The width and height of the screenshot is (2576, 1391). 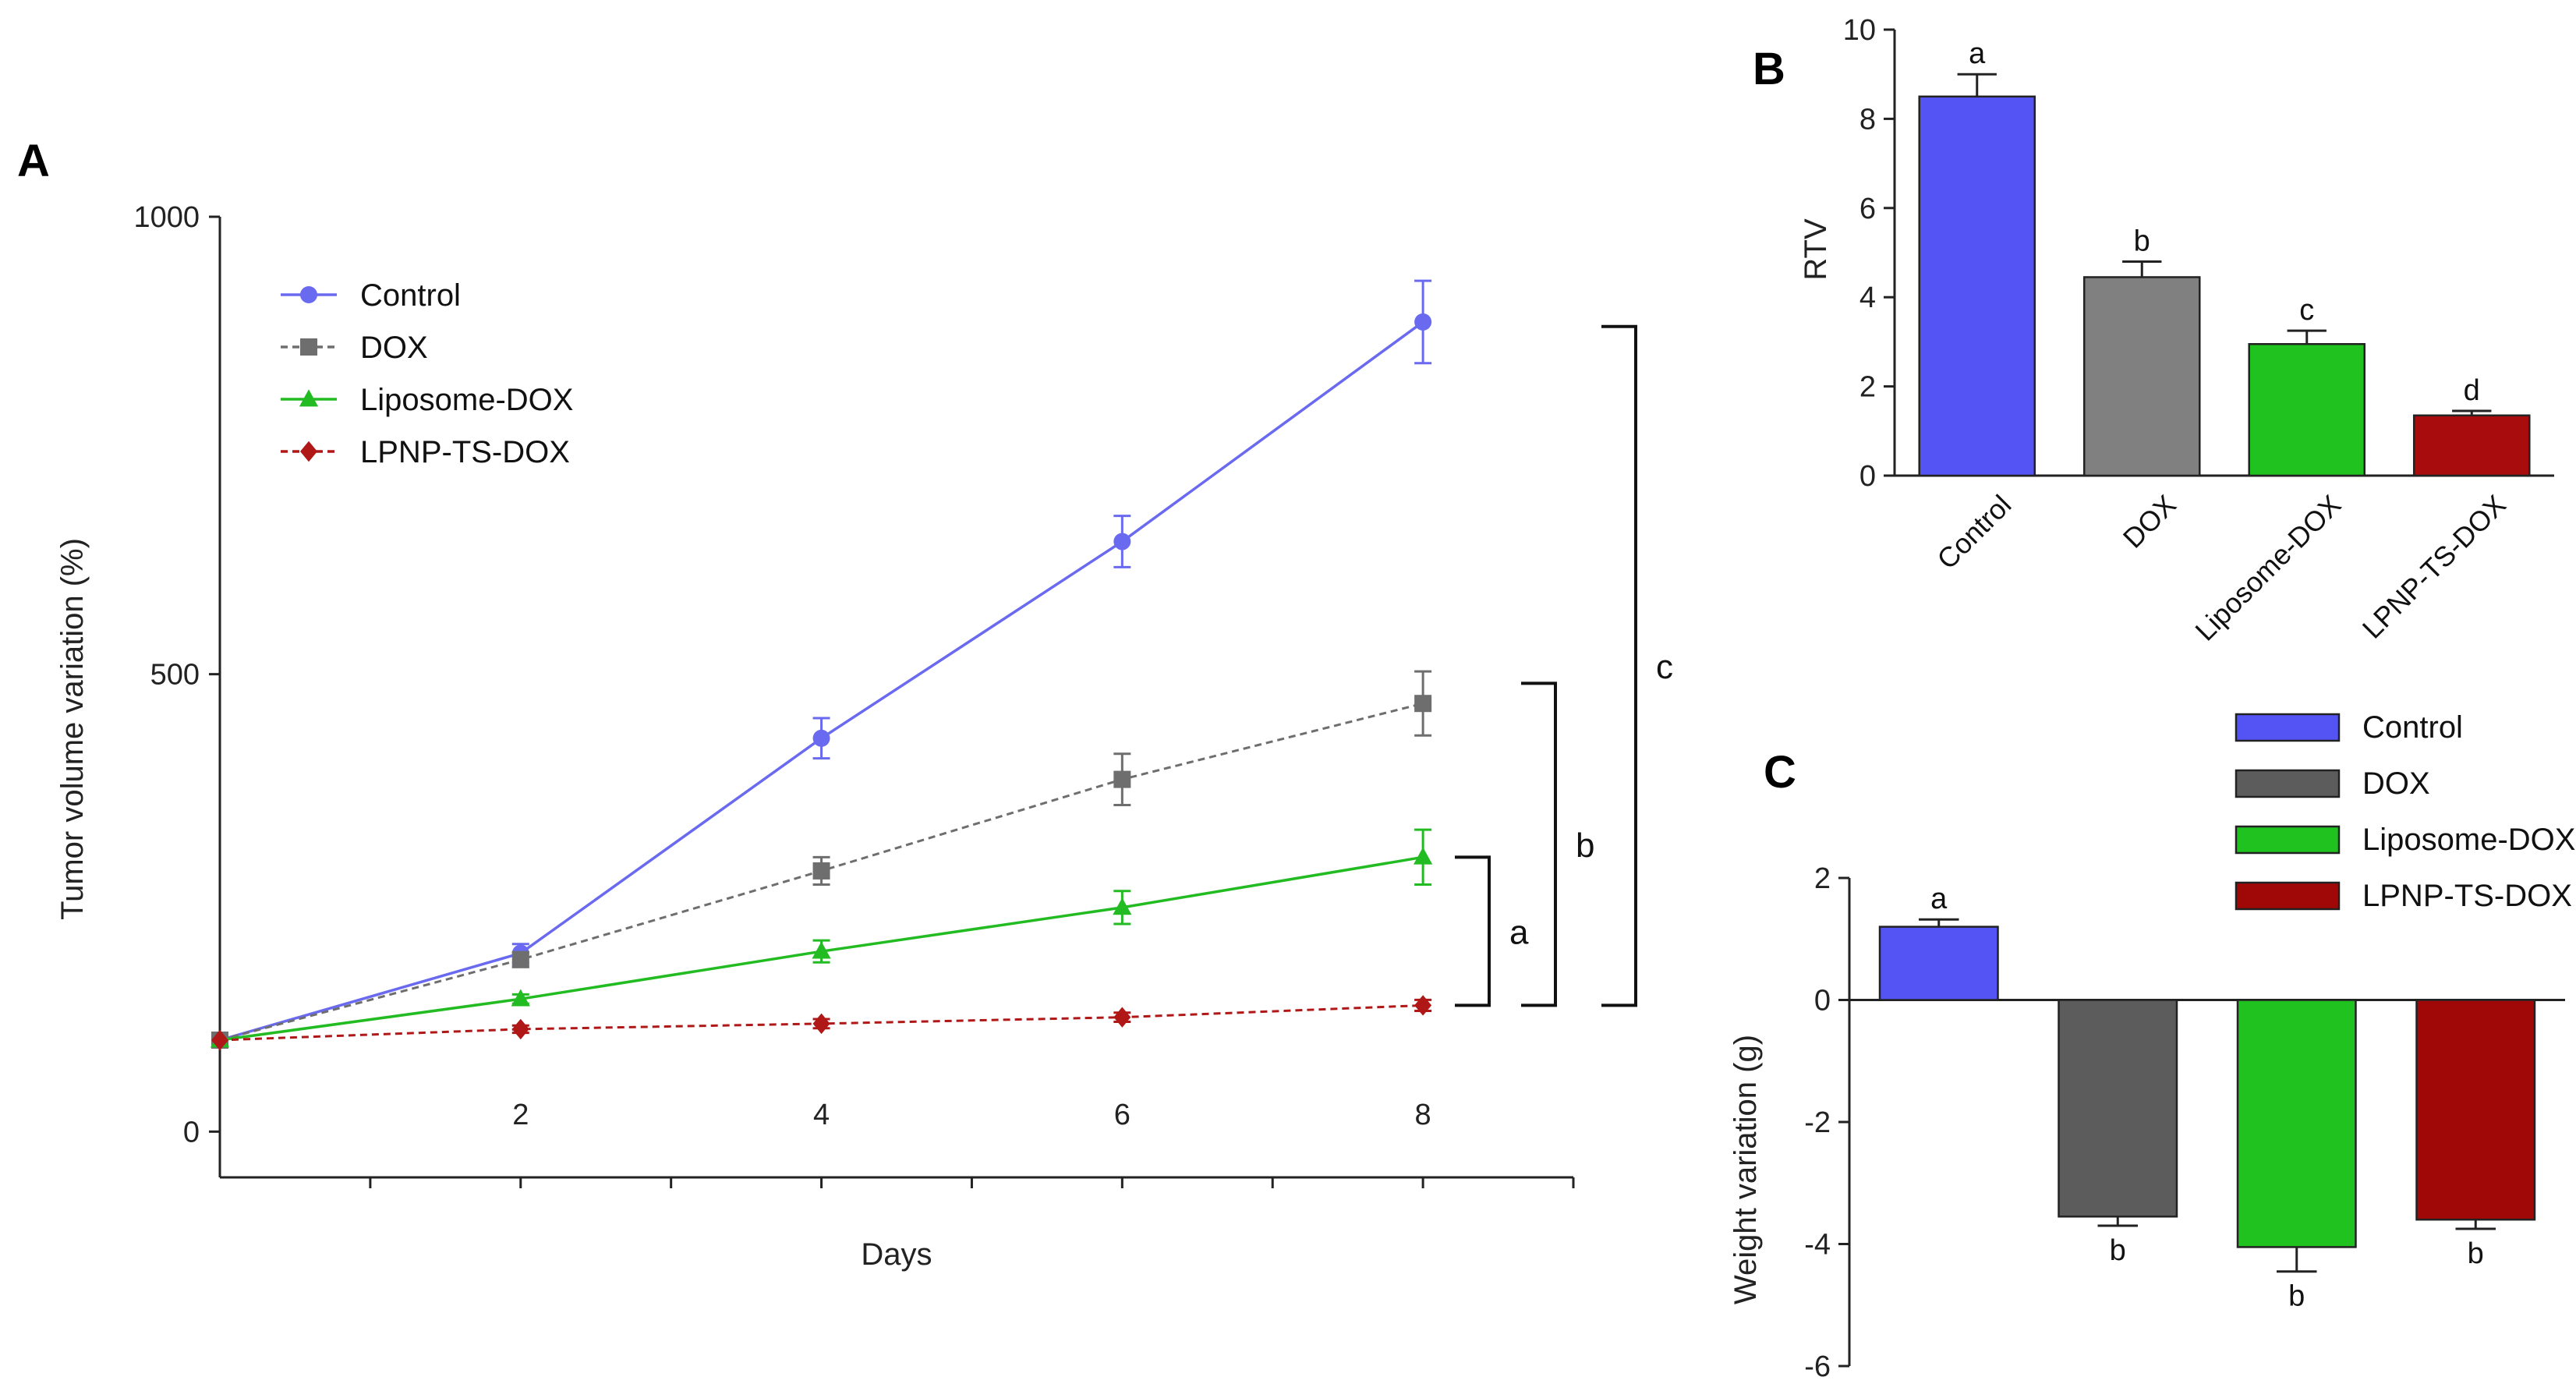 What do you see at coordinates (1817, 1366) in the screenshot?
I see `y-tick-label: -6` at bounding box center [1817, 1366].